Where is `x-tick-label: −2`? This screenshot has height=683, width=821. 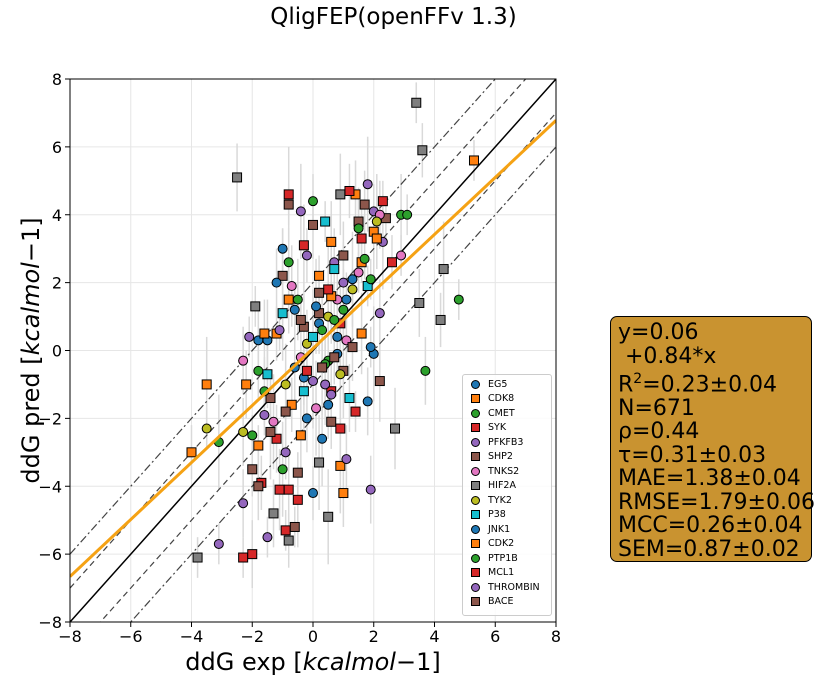
x-tick-label: −2 is located at coordinates (252, 636).